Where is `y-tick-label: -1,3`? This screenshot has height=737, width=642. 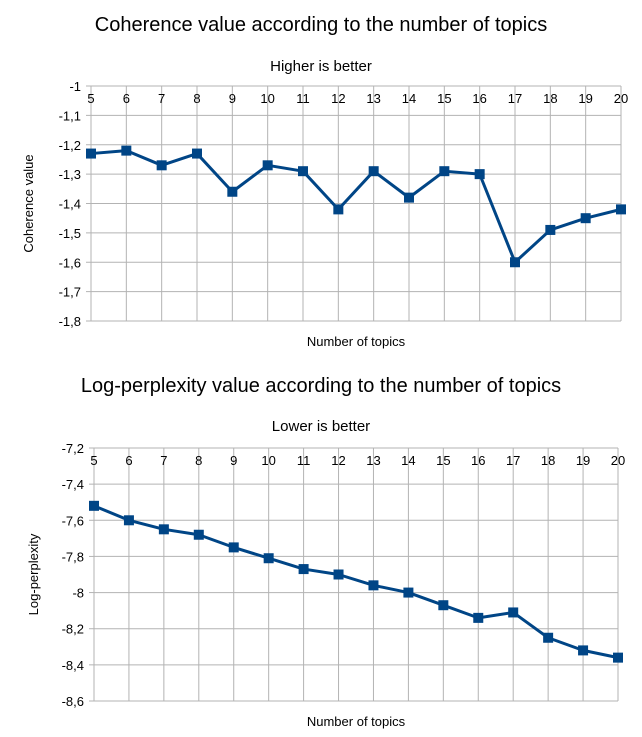 y-tick-label: -1,3 is located at coordinates (70, 174).